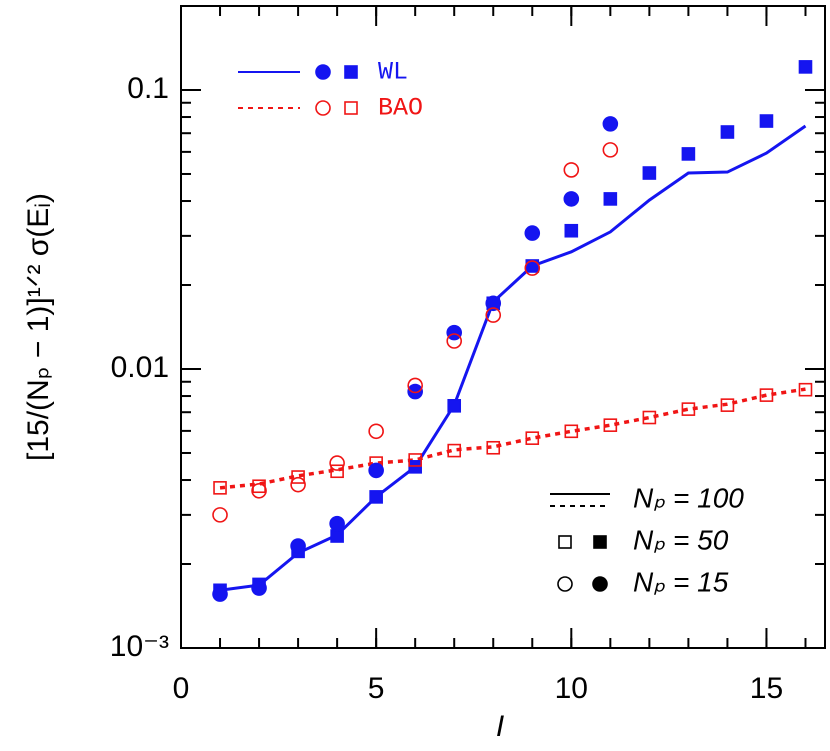 The image size is (830, 751). What do you see at coordinates (181, 688) in the screenshot?
I see `x-tick-label: 0` at bounding box center [181, 688].